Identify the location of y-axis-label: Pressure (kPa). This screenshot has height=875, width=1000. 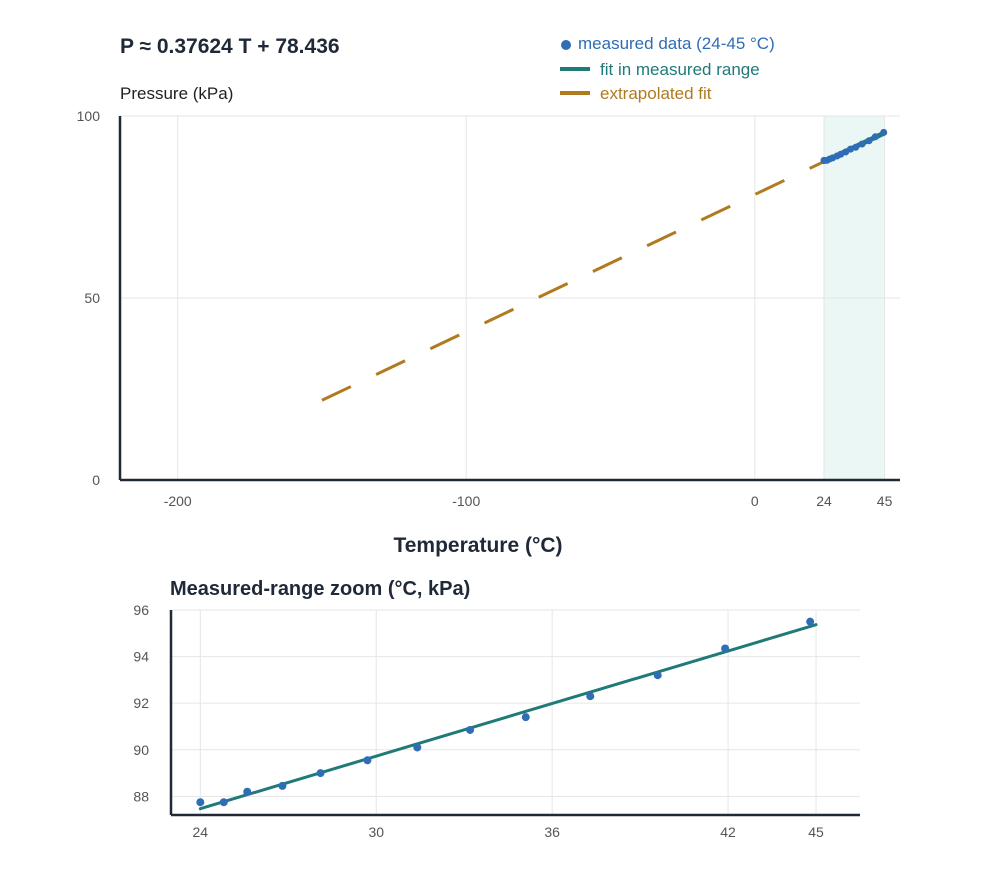
(176, 93).